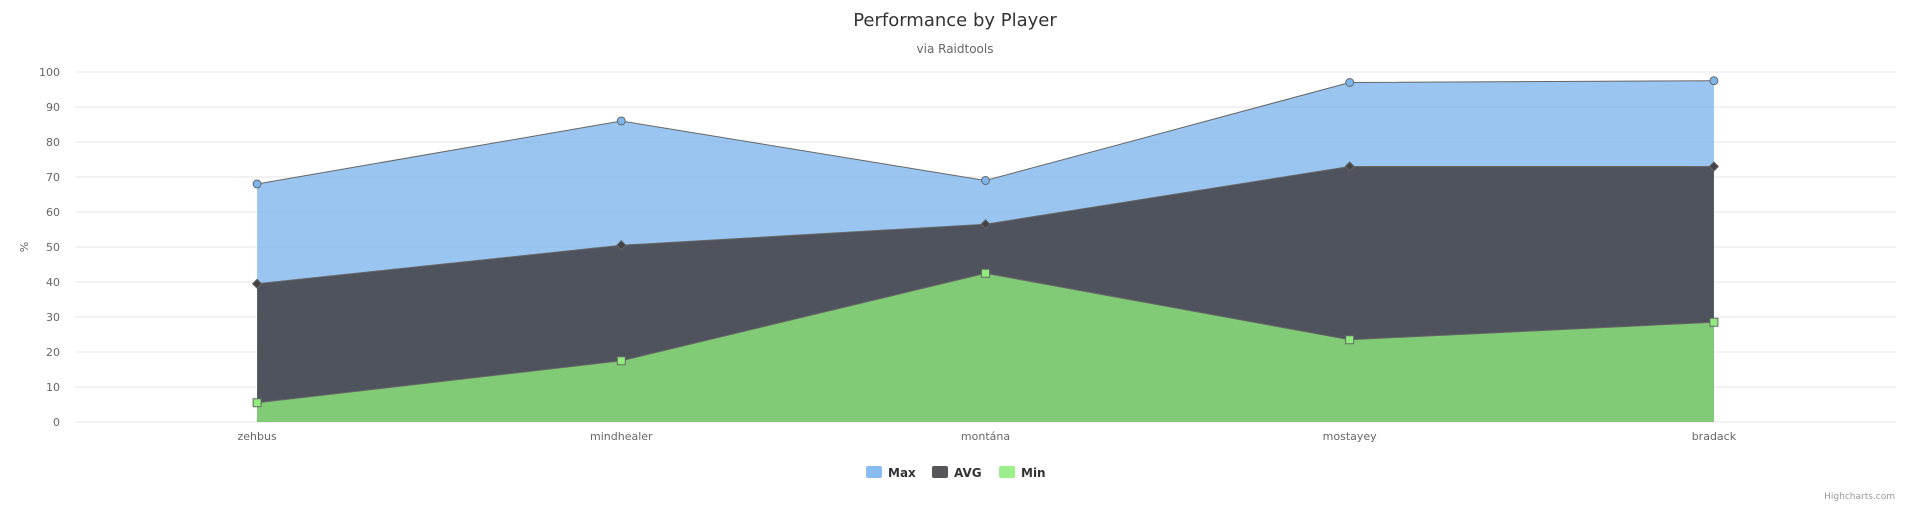 This screenshot has height=521, width=1911. Describe the element at coordinates (53, 142) in the screenshot. I see `y-tick-label: 80` at that location.